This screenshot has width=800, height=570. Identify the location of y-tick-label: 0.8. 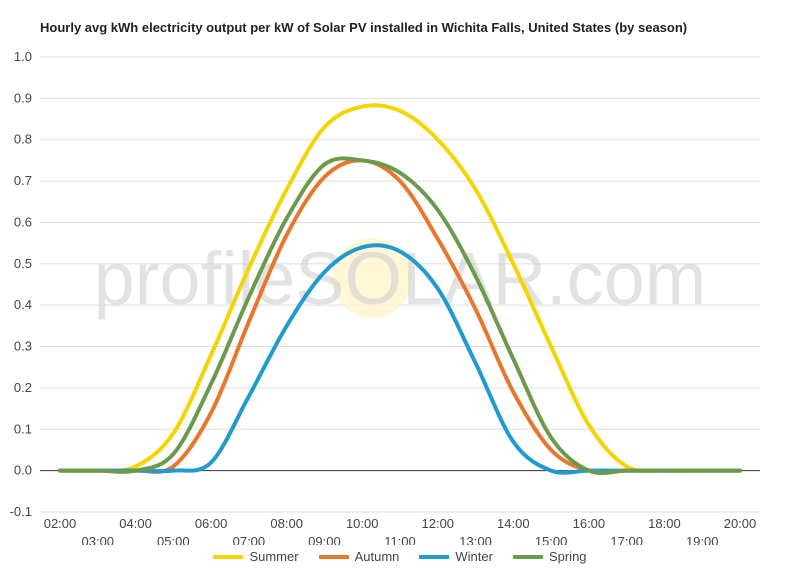
(23, 139).